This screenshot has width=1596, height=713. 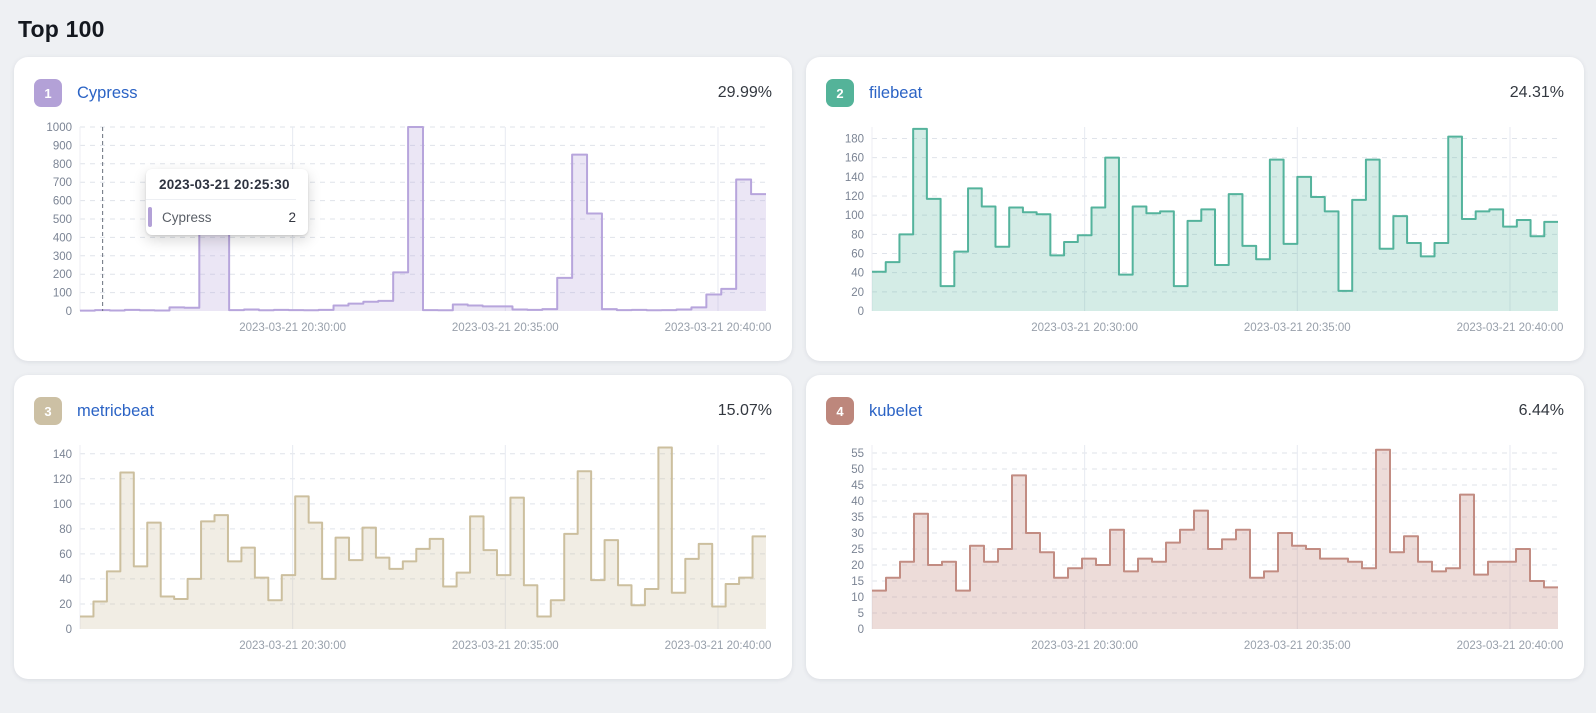 What do you see at coordinates (62, 238) in the screenshot?
I see `svg-text: 400` at bounding box center [62, 238].